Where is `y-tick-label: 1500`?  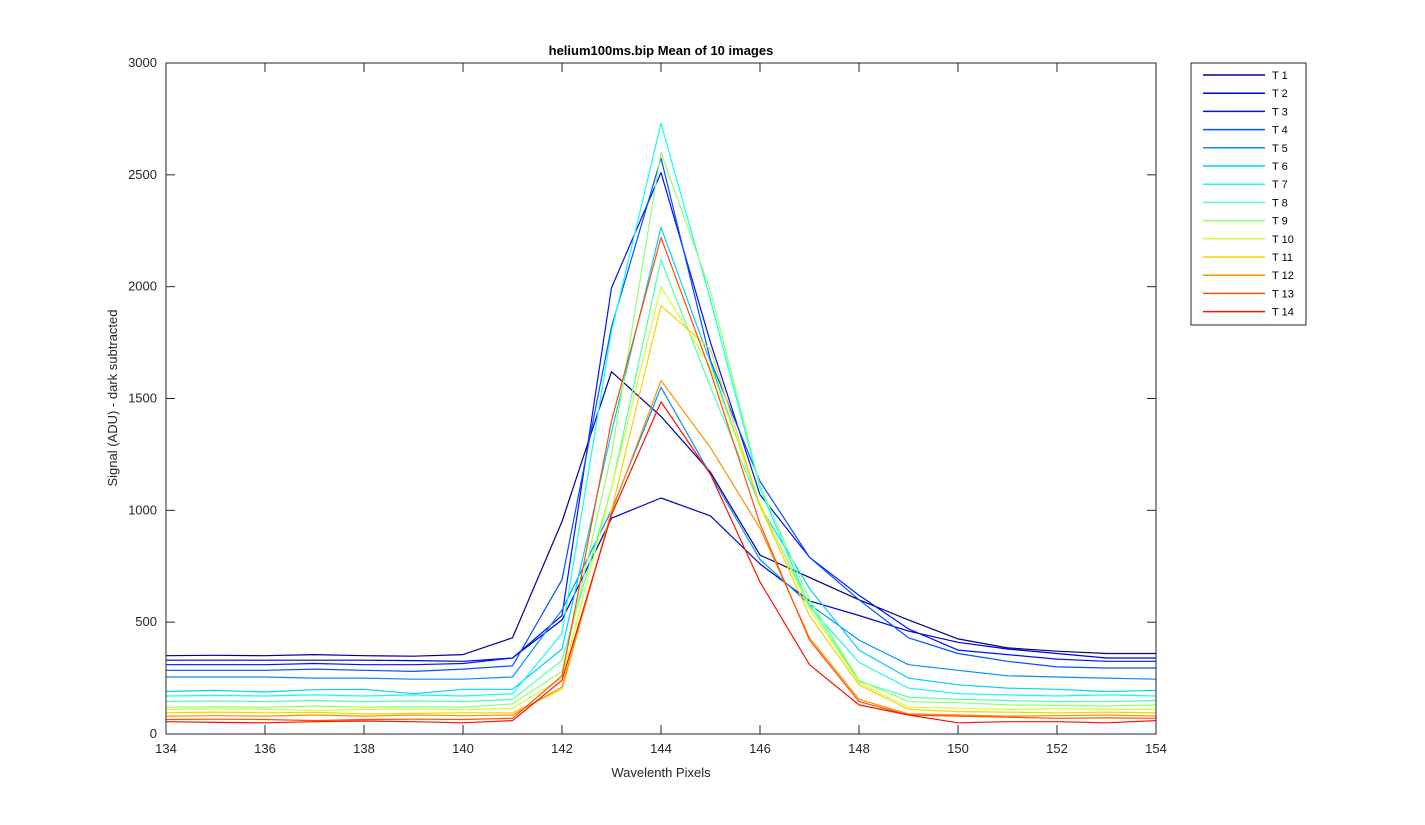 y-tick-label: 1500 is located at coordinates (142, 398).